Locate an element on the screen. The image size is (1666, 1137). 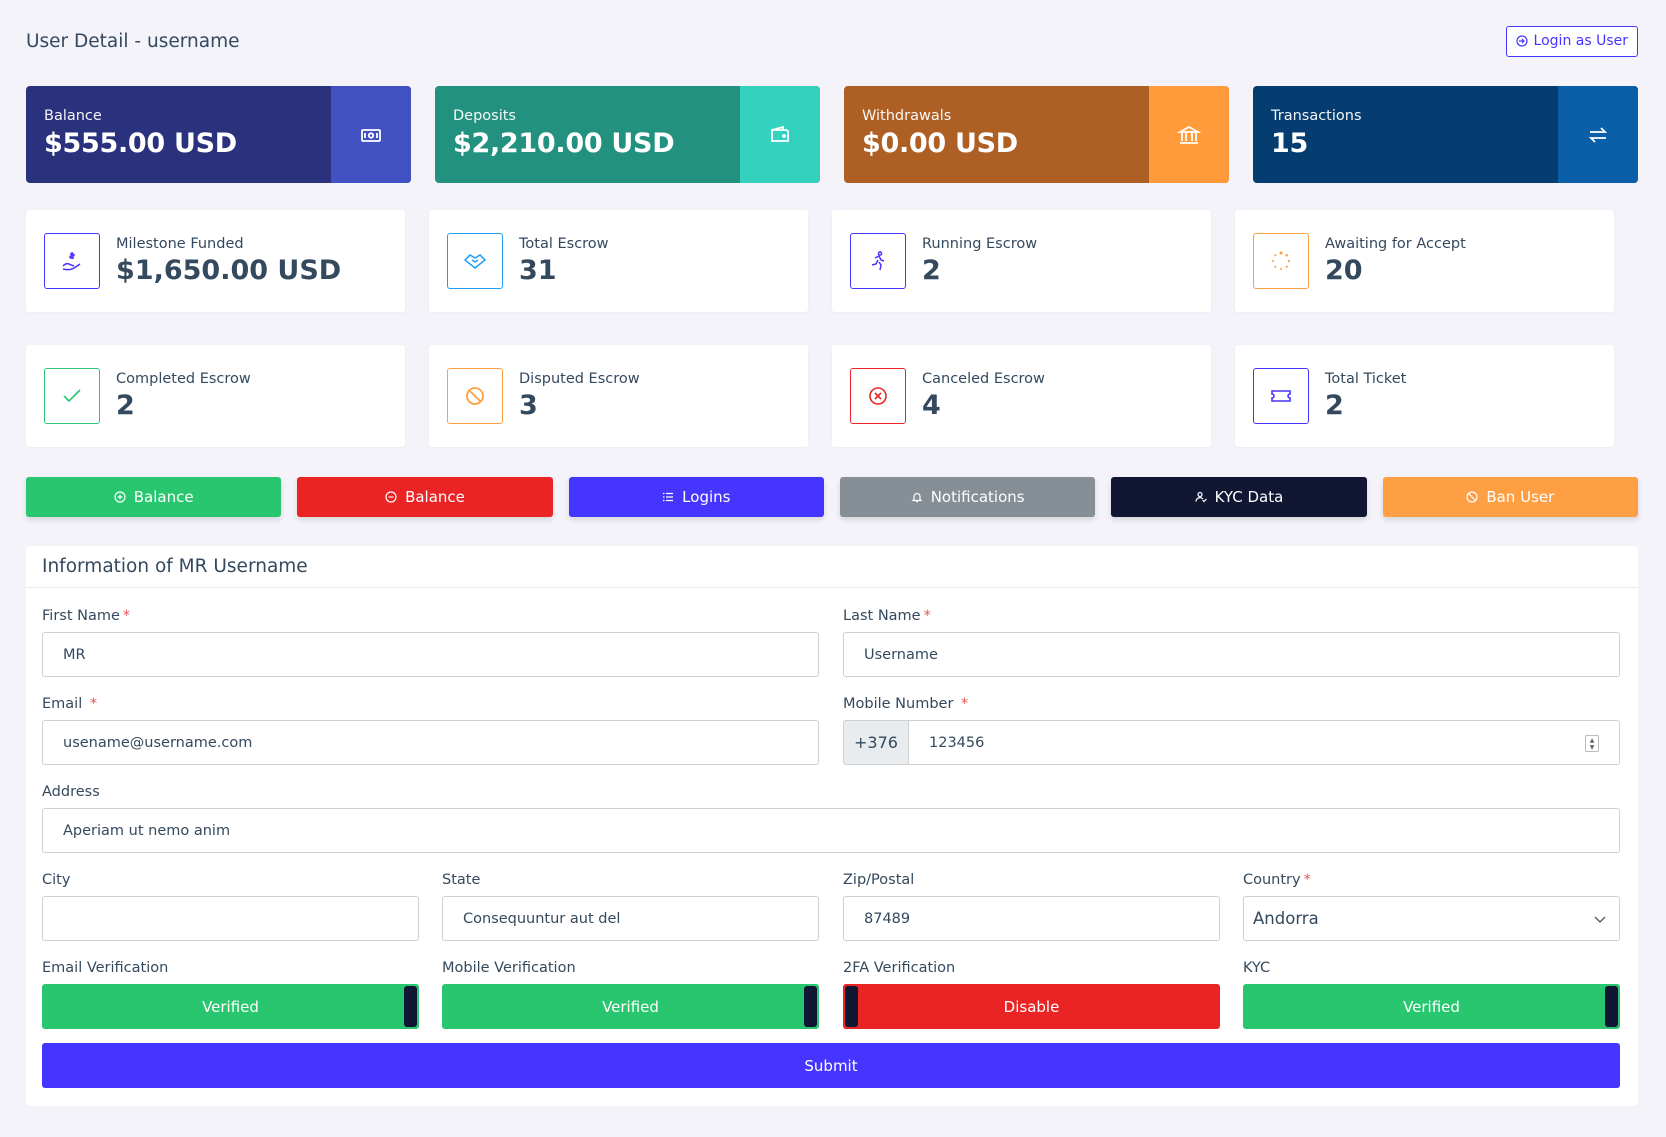
stat-text: Canceled Escrow 4 is located at coordinates (983, 396).